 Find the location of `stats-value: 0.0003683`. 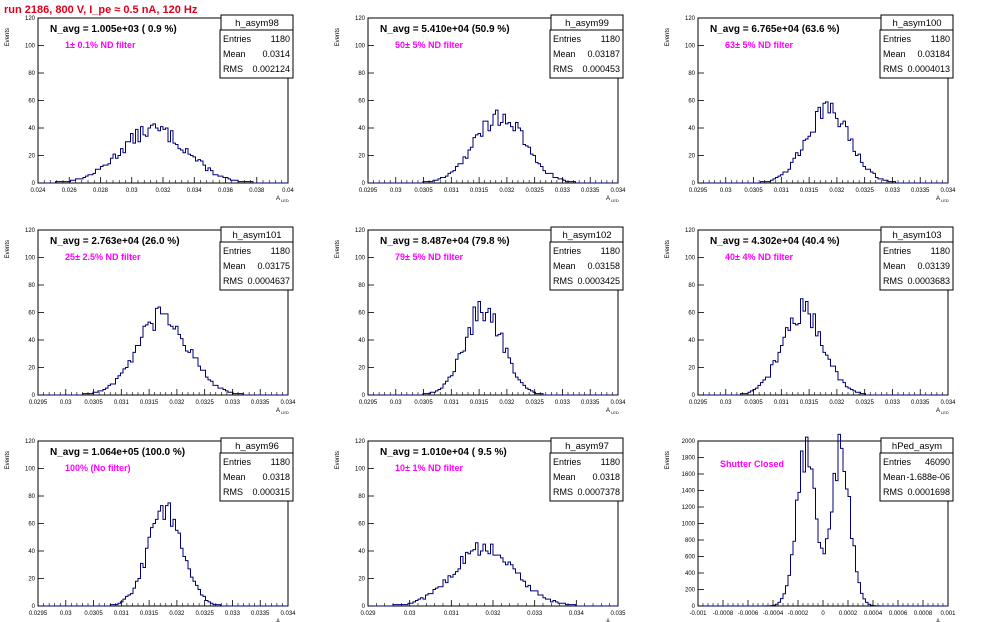

stats-value: 0.0003683 is located at coordinates (928, 281).